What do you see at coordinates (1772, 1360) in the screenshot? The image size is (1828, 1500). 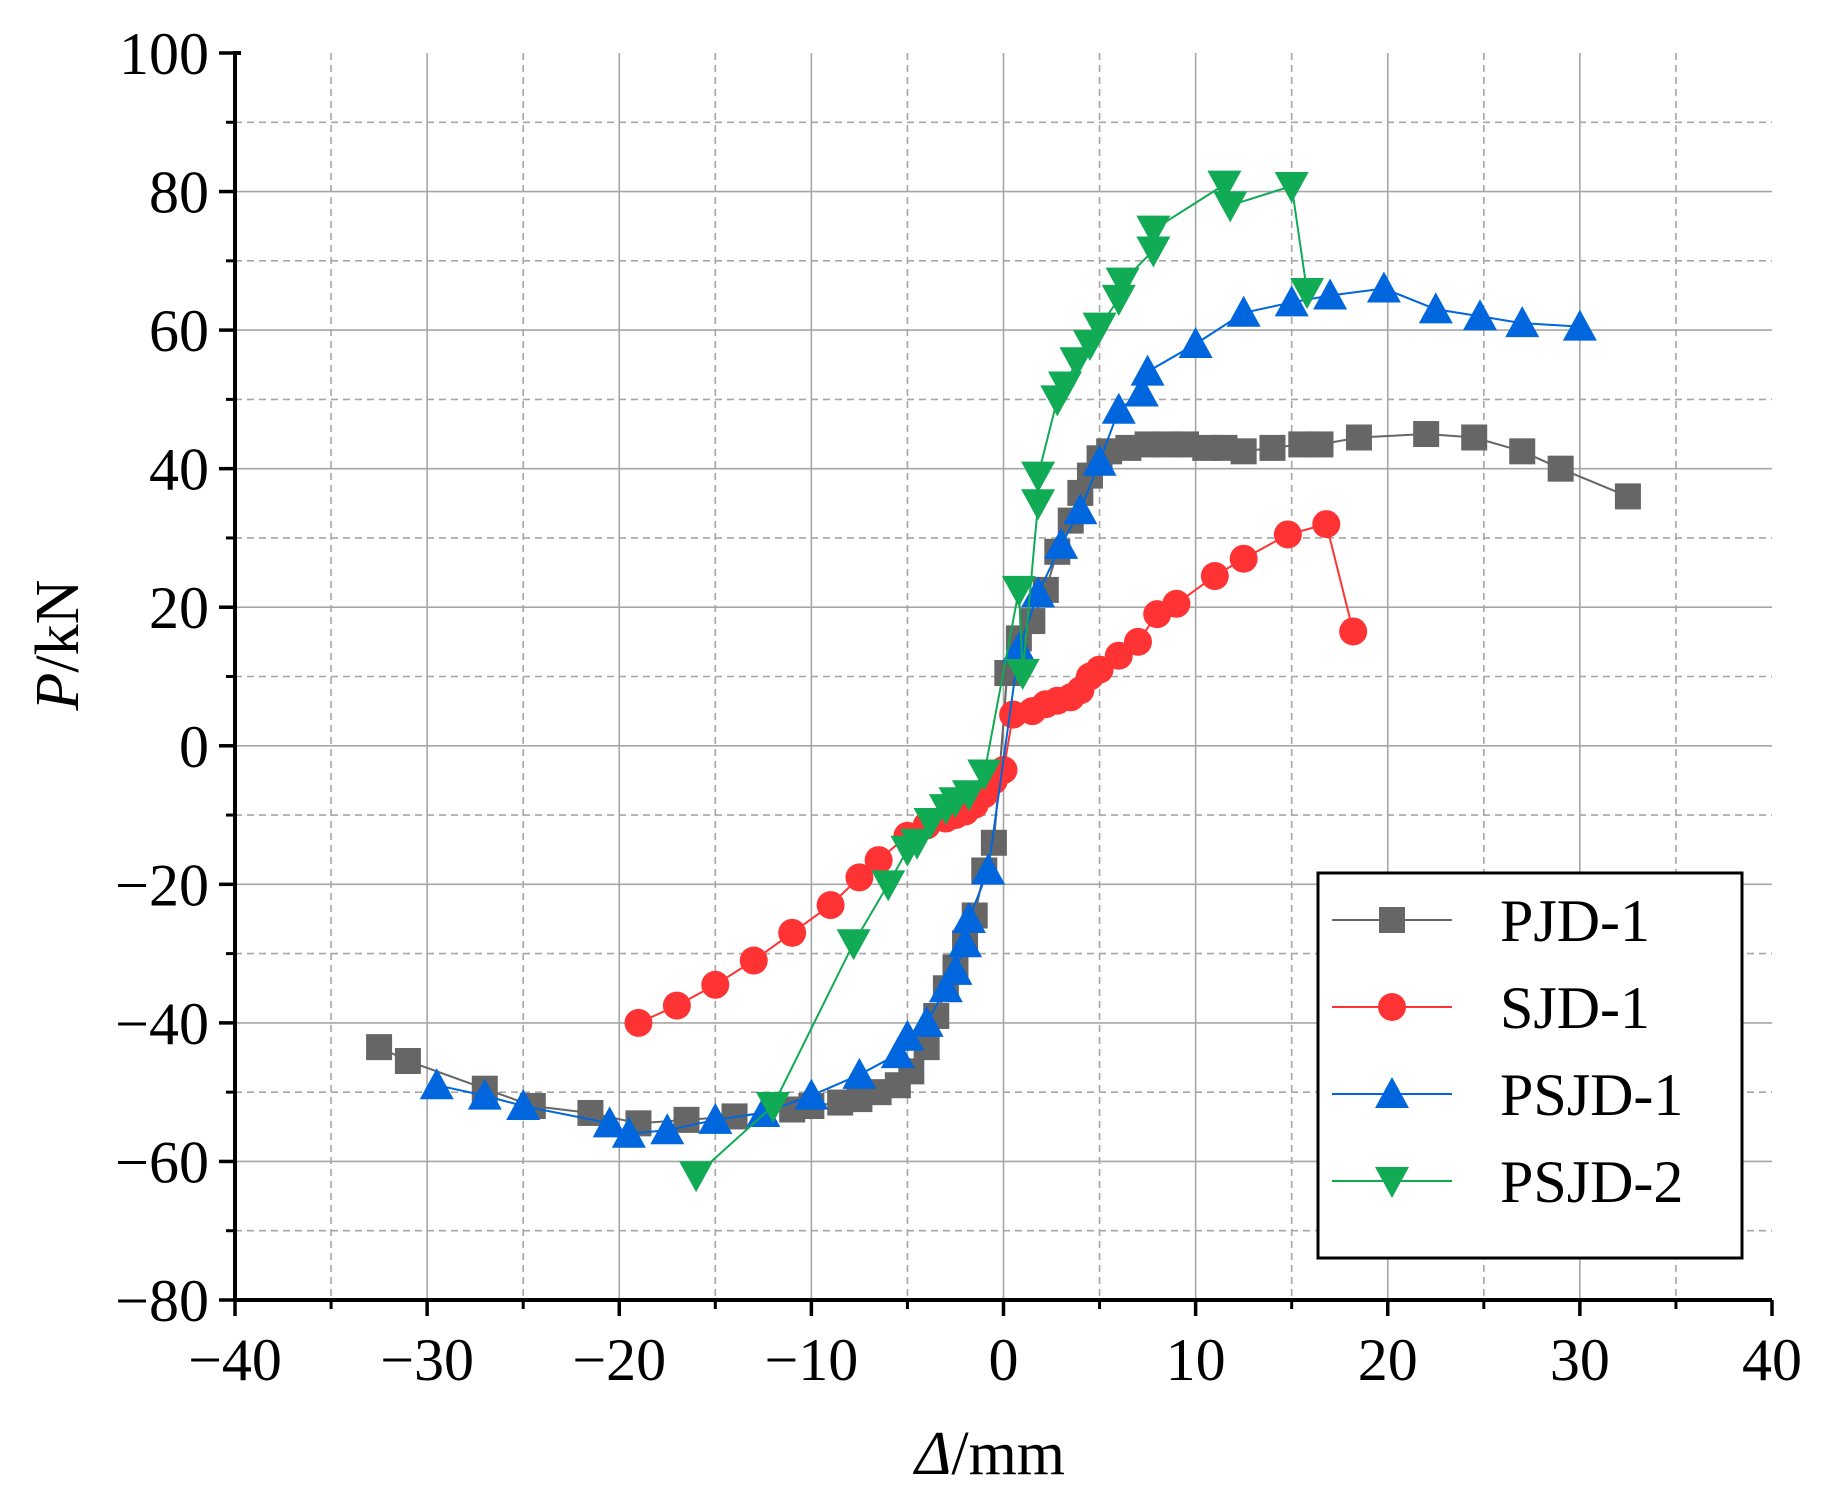 I see `x-tick-label: 40` at bounding box center [1772, 1360].